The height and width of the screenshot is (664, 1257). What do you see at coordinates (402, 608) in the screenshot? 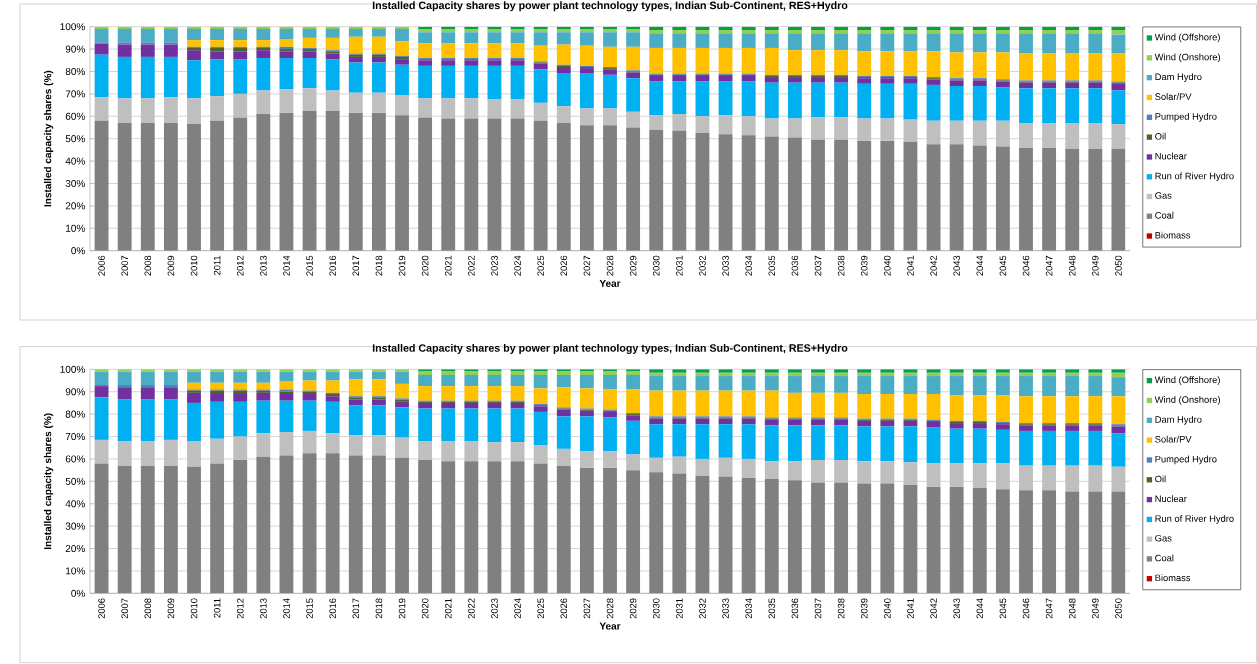
I see `x-tick-label: 2019` at bounding box center [402, 608].